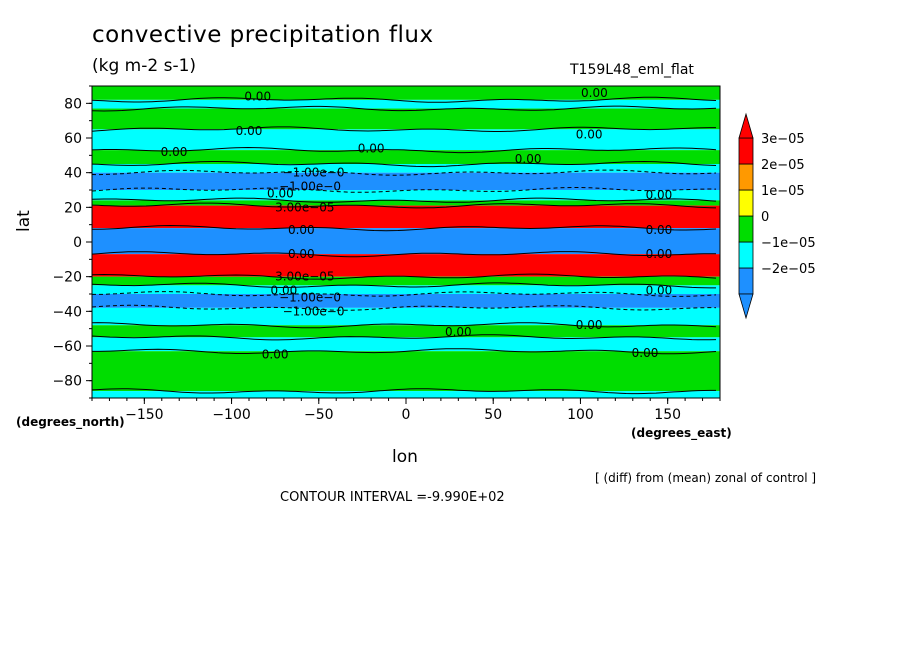 The image size is (904, 654). What do you see at coordinates (659, 254) in the screenshot?
I see `contour-label-15: 0.00` at bounding box center [659, 254].